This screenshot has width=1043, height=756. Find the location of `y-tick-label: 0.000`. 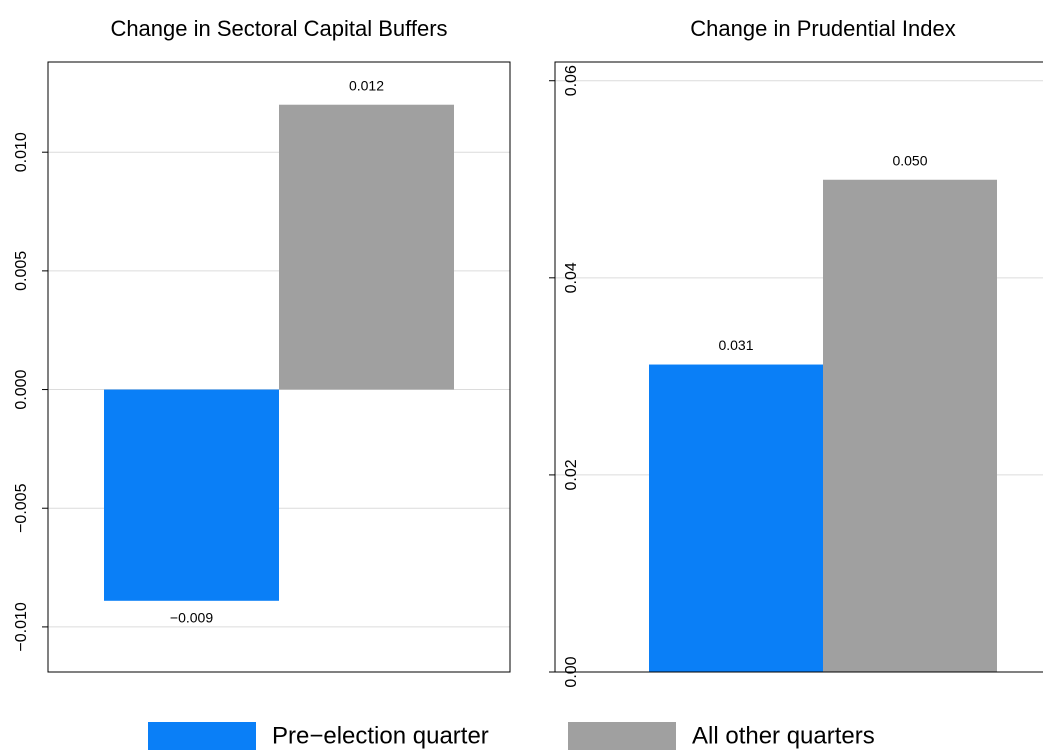

y-tick-label: 0.000 is located at coordinates (21, 389).